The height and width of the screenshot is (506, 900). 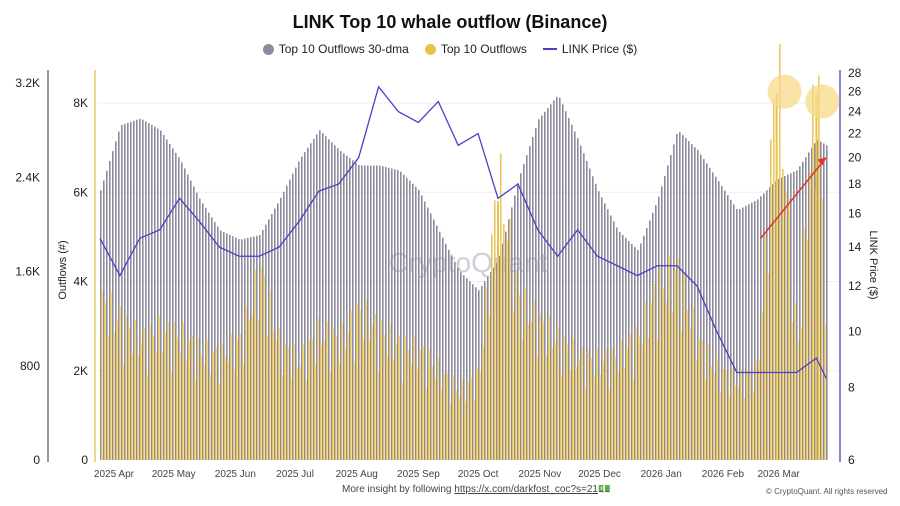 I want to click on legend-dot-icon, so click(x=430, y=49).